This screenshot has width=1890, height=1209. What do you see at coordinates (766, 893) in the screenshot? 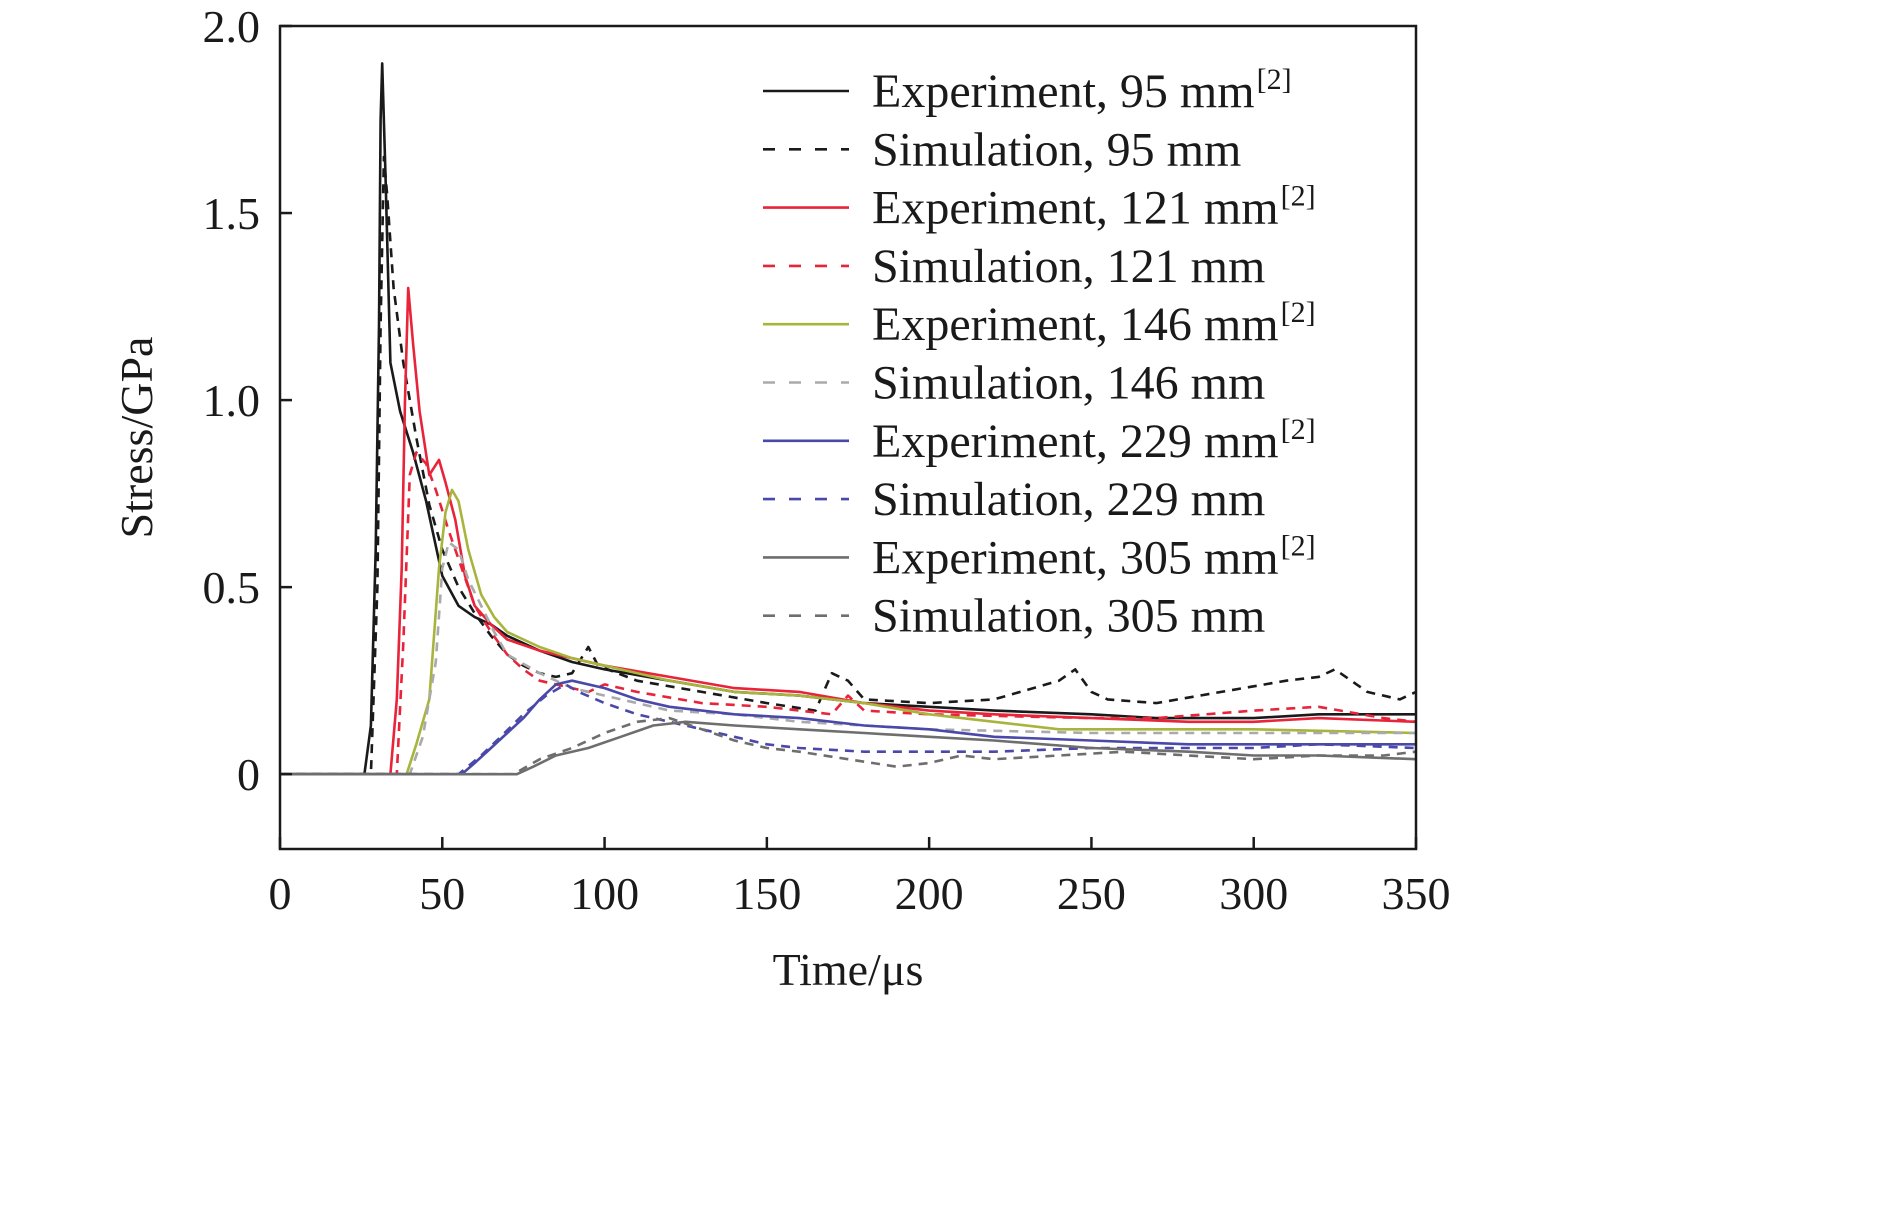
I see `x-tick-label: 150` at bounding box center [766, 893].